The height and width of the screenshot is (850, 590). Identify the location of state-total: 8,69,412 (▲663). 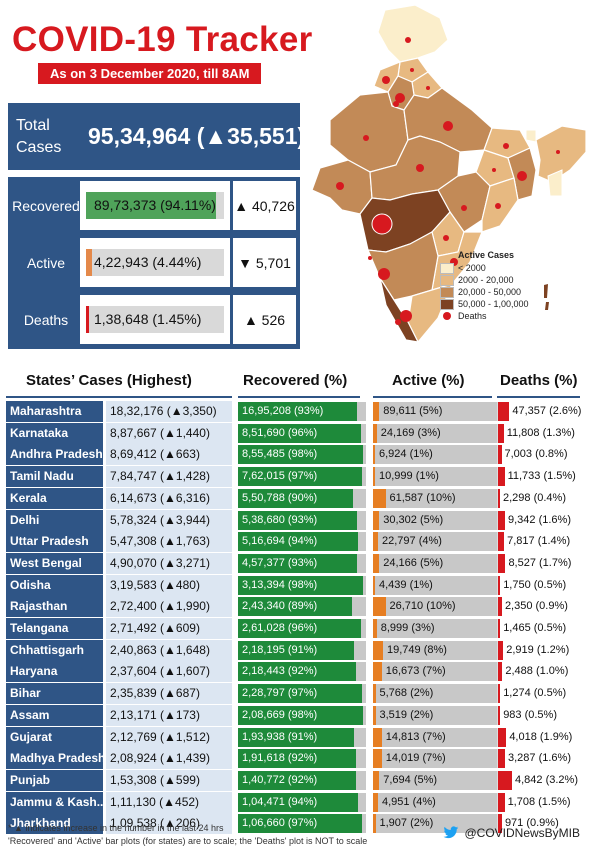
(169, 455).